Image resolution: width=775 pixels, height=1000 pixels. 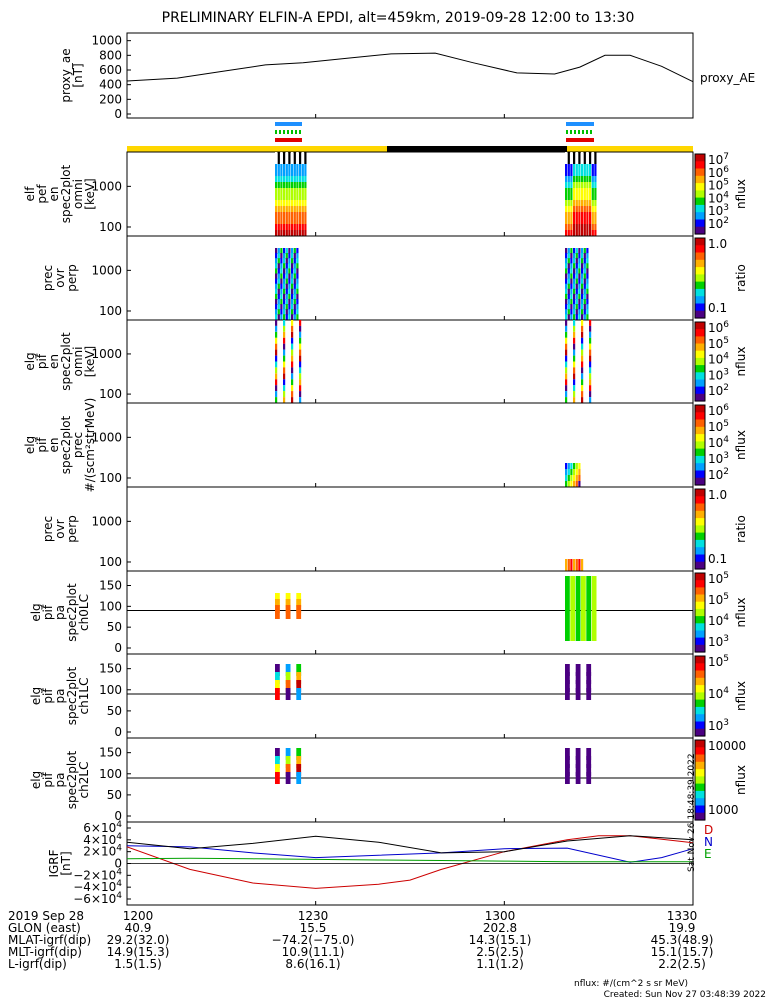 I want to click on ylabel-line: proxy_ae, so click(x=66, y=75).